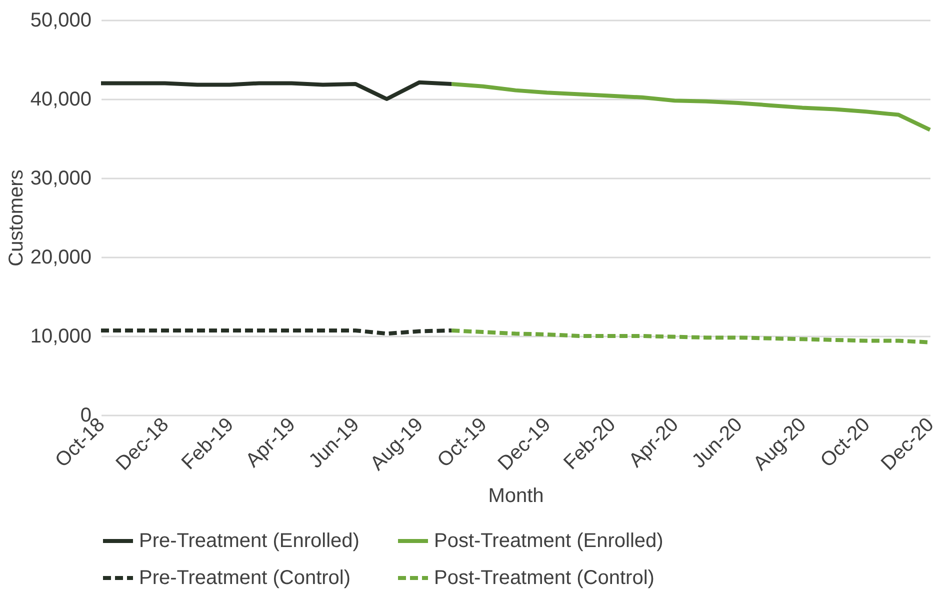 The height and width of the screenshot is (593, 948). I want to click on legend-label: Post-Treatment (Enrolled), so click(549, 541).